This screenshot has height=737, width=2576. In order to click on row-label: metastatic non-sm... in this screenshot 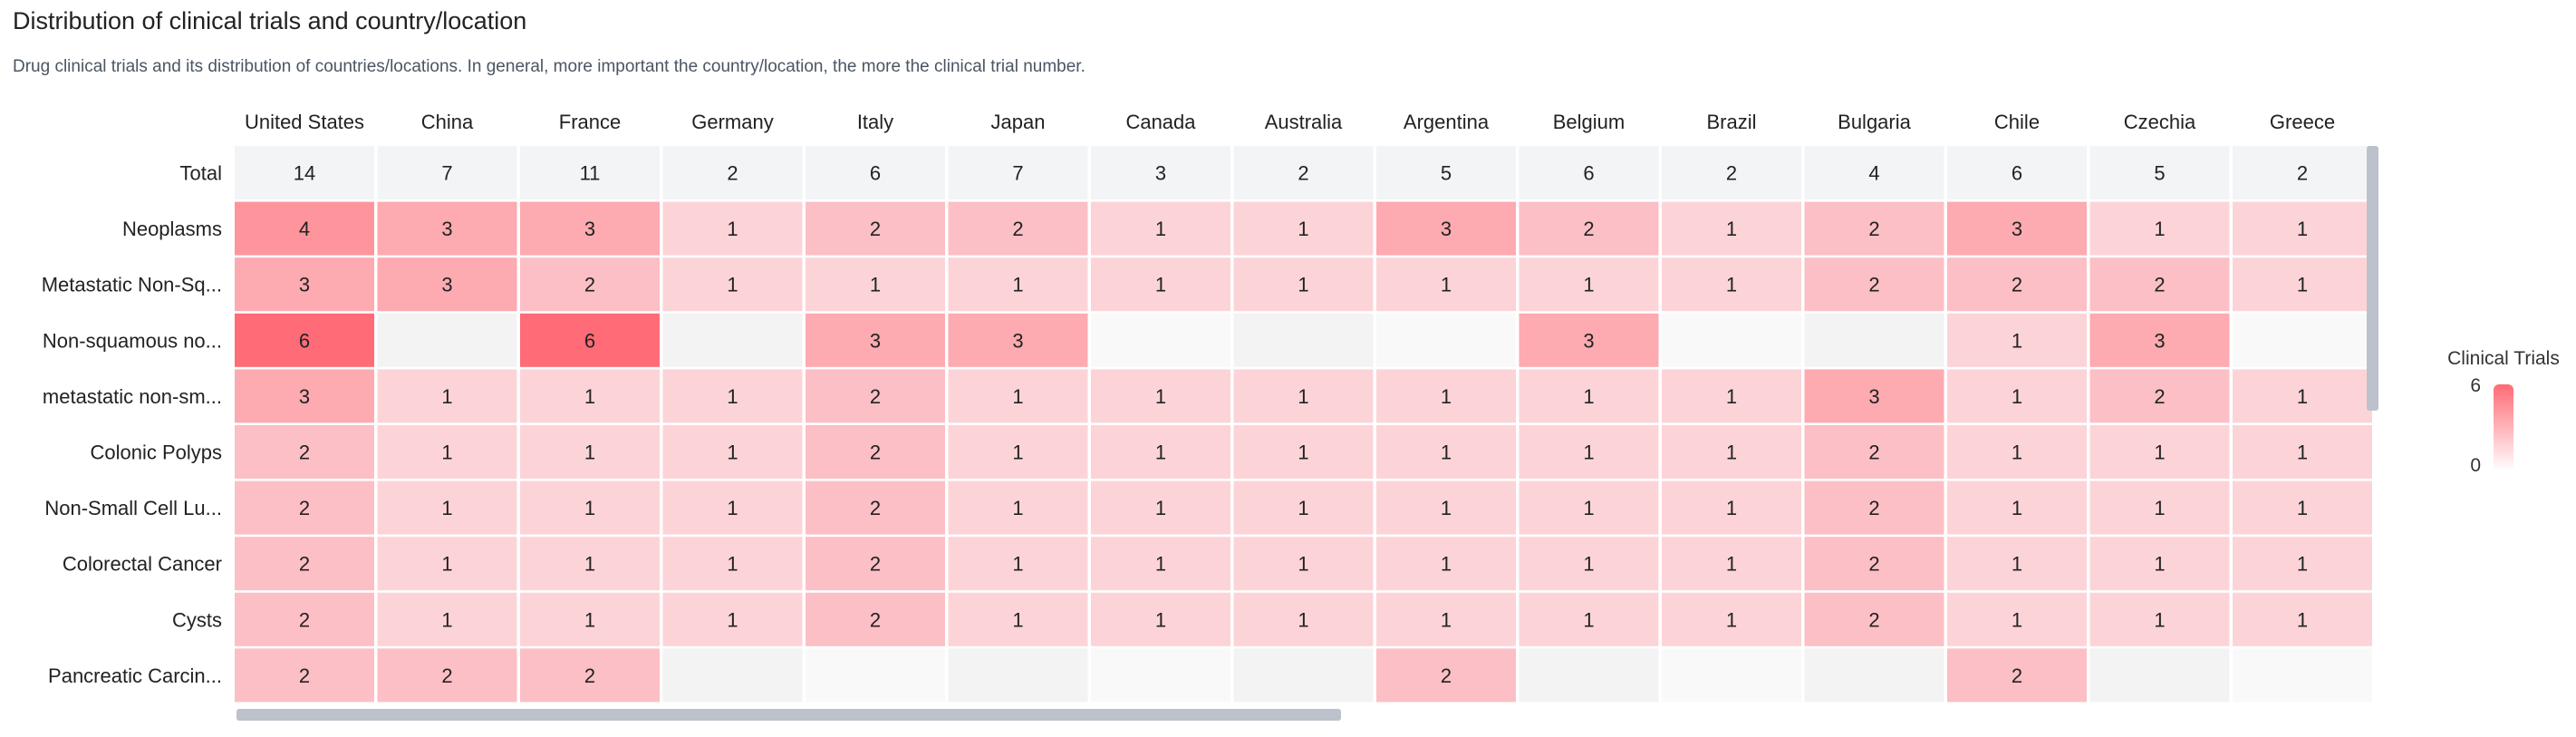, I will do `click(132, 397)`.